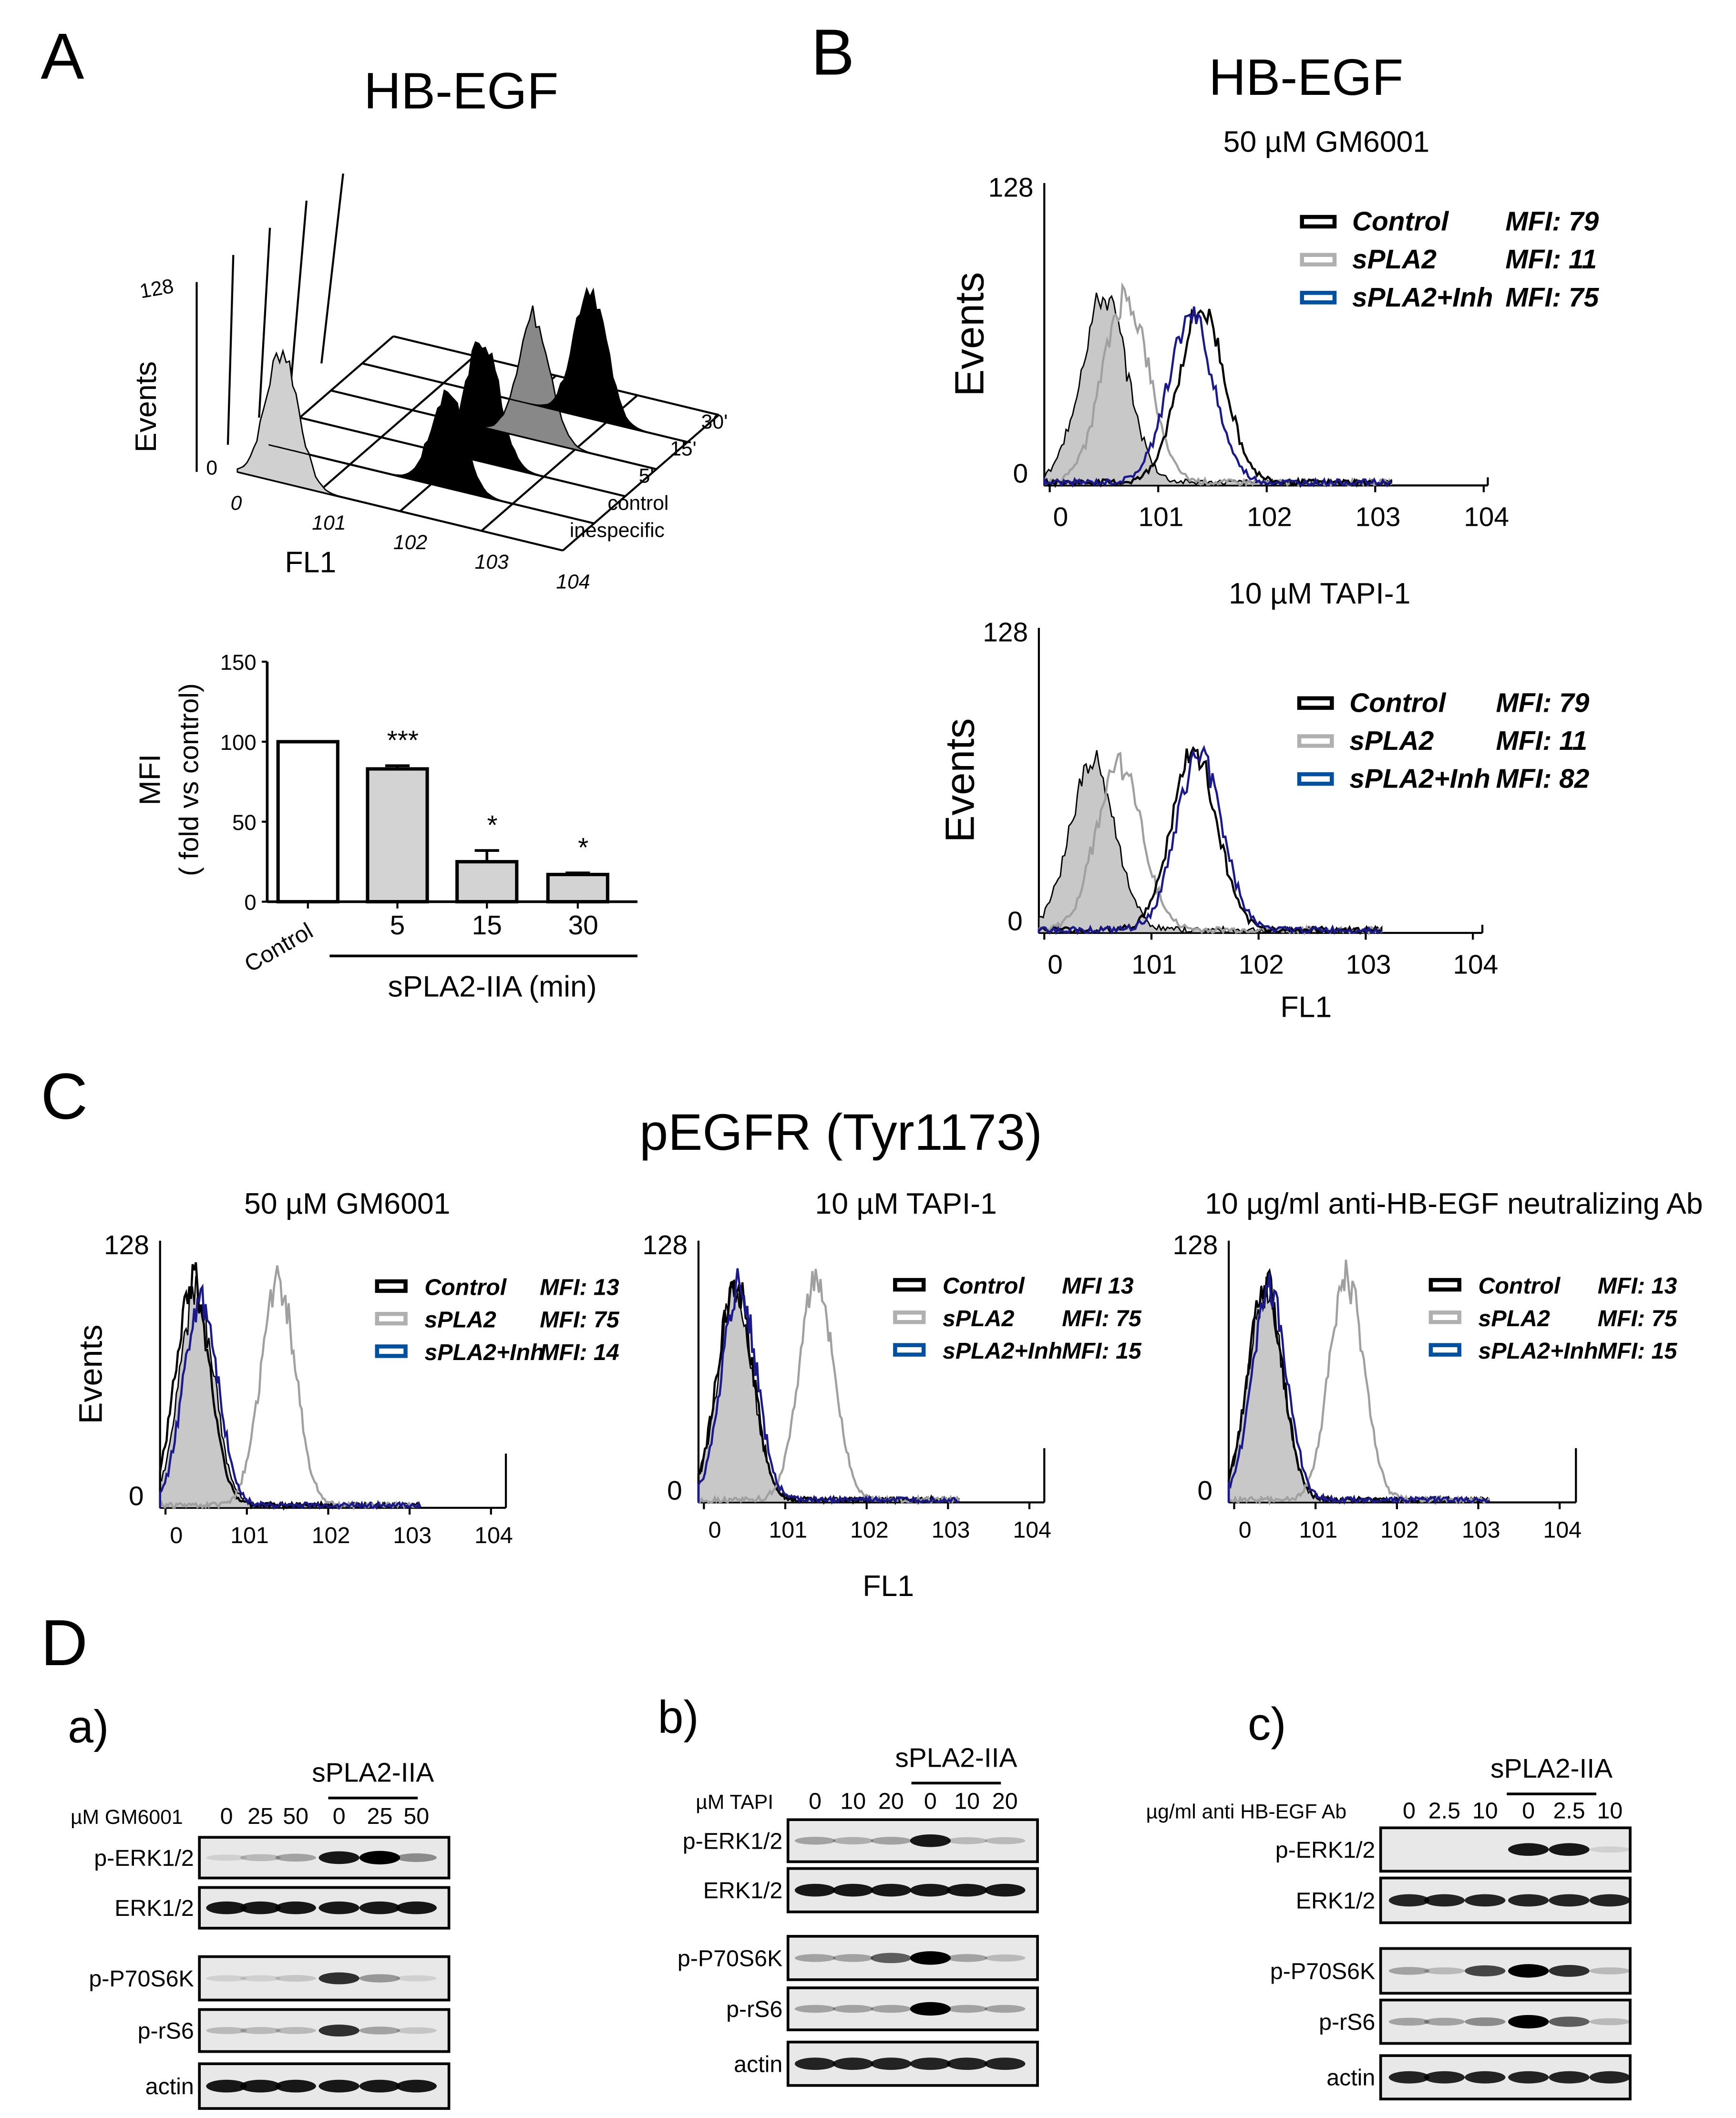 Image resolution: width=1736 pixels, height=2118 pixels. Describe the element at coordinates (236, 503) in the screenshot. I see `hist3d-xtick: 0` at that location.